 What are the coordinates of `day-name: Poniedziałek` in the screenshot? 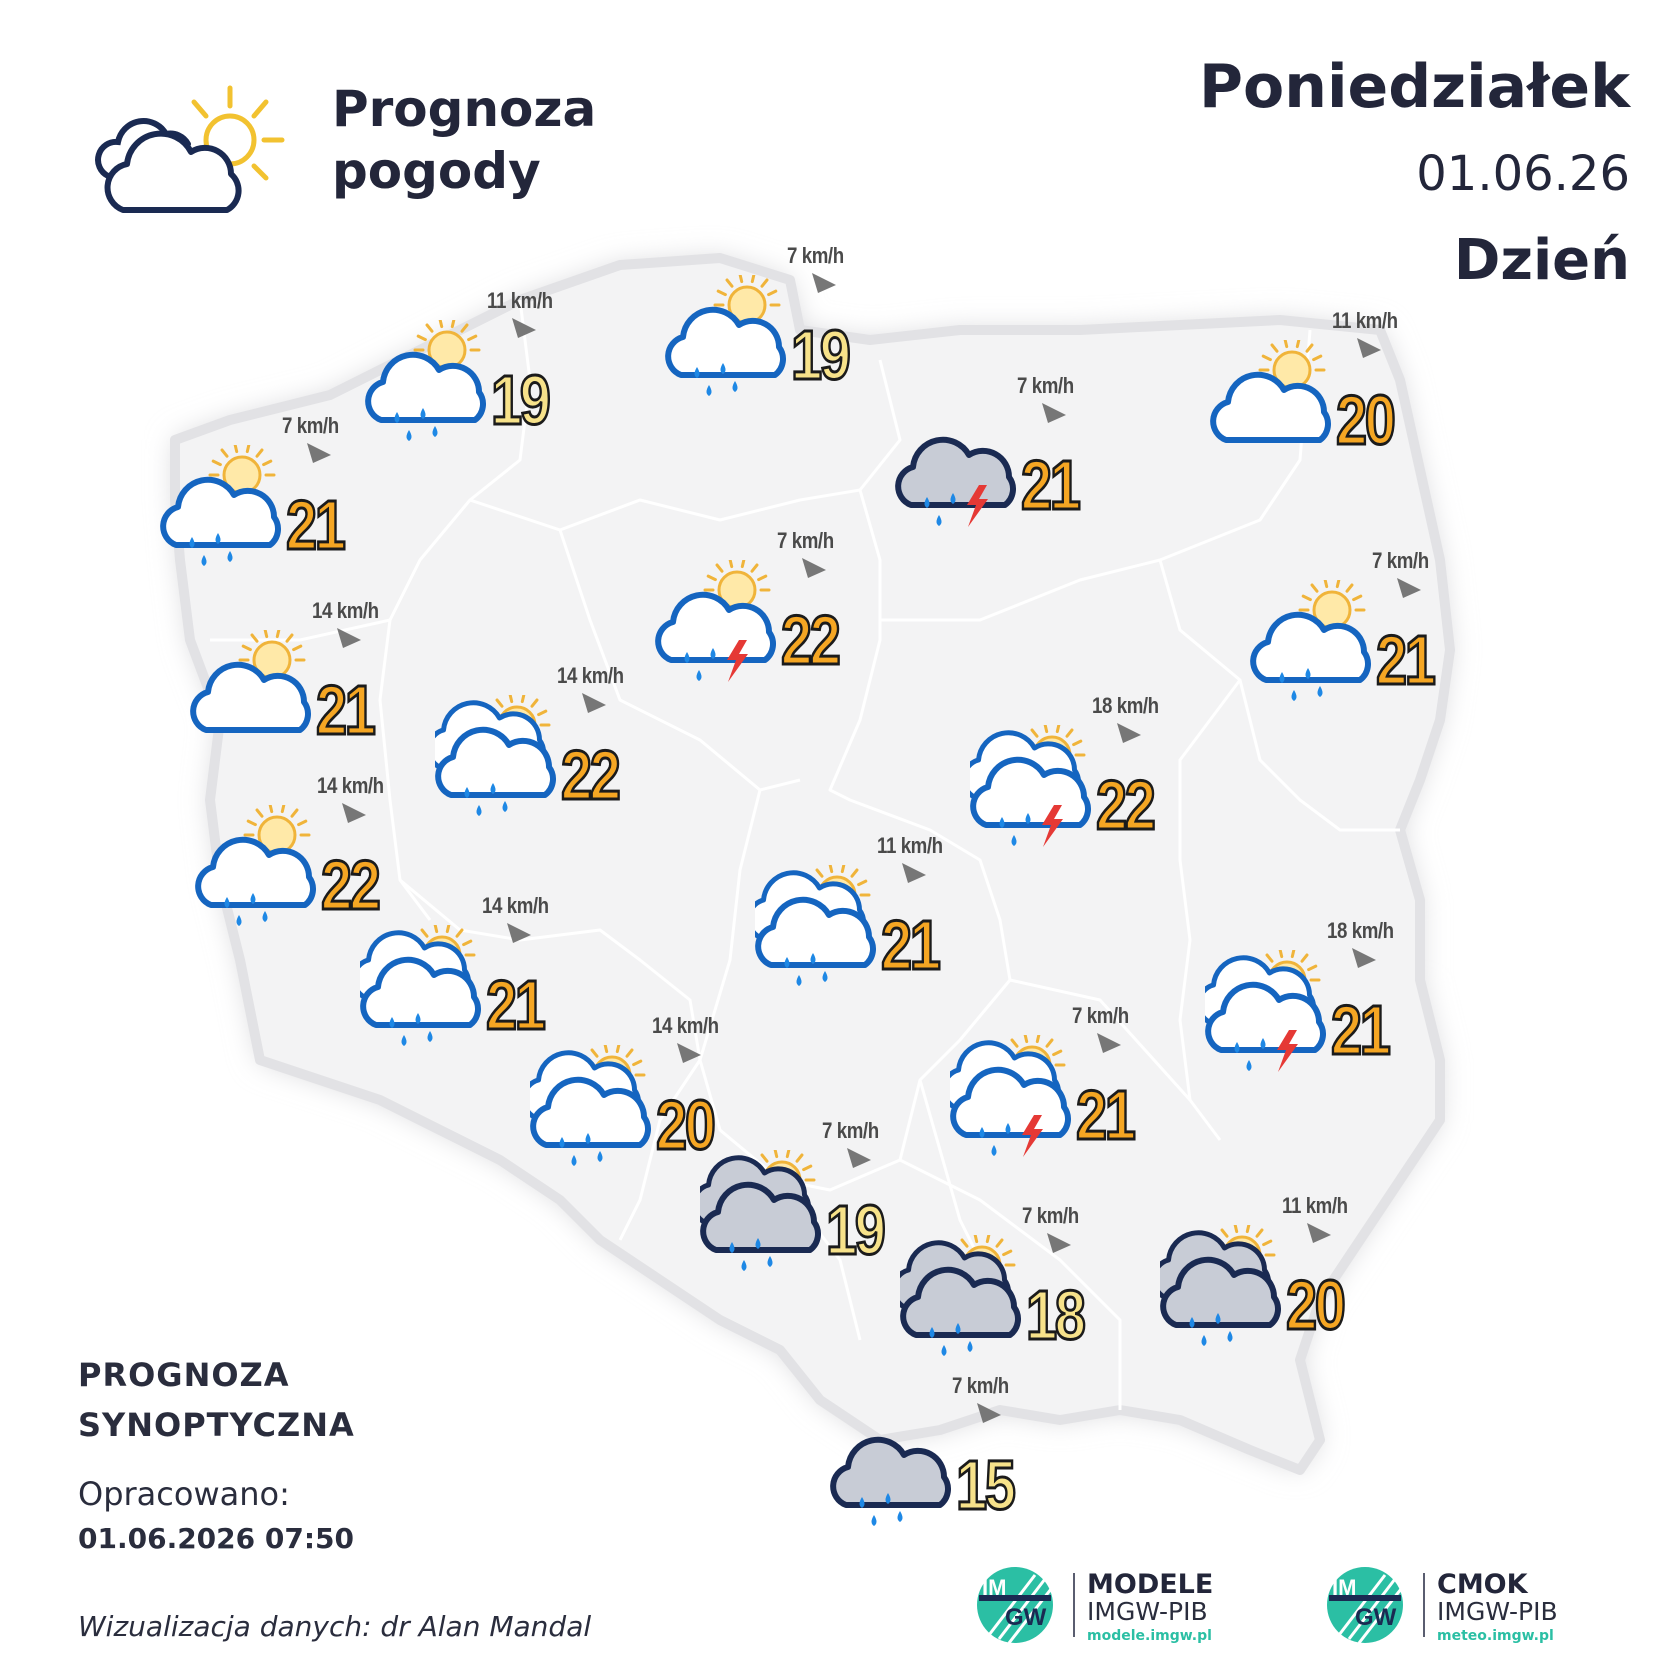 It's located at (1414, 87).